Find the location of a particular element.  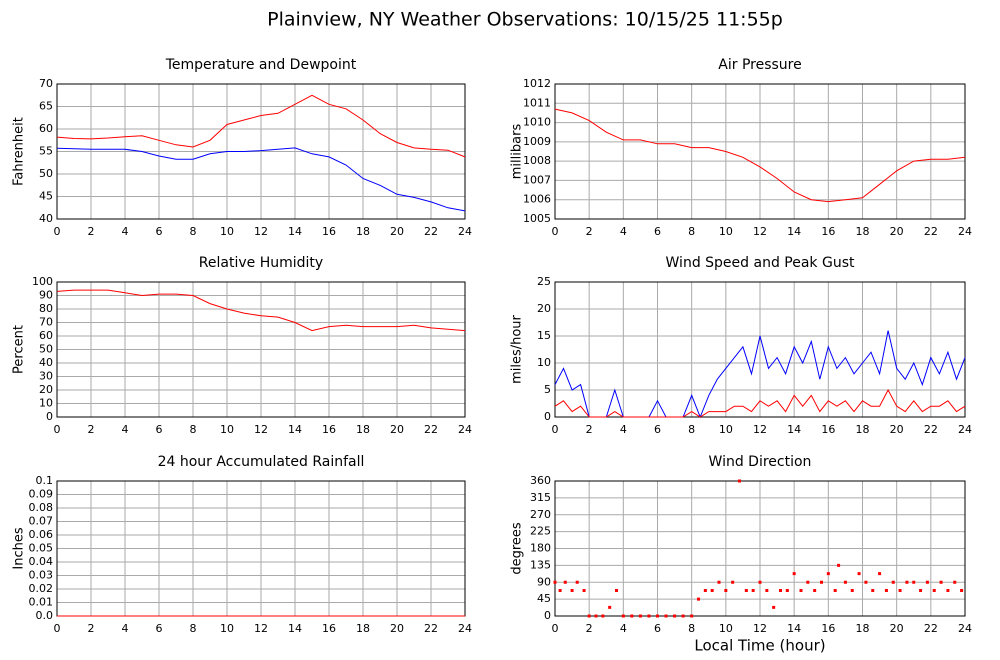

panel-title: 24 hour Accumulated Rainfall is located at coordinates (261, 462).